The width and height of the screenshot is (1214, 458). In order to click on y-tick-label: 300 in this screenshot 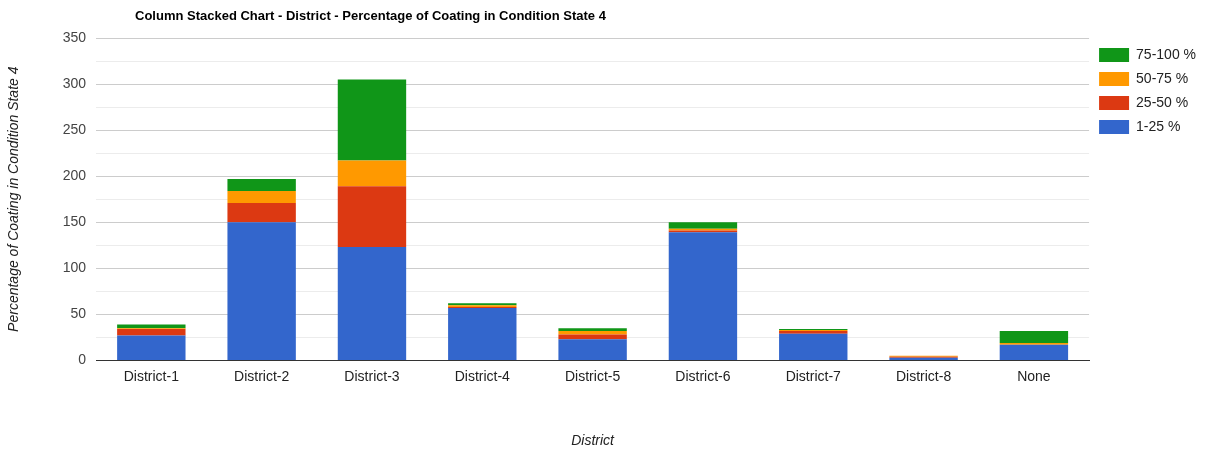, I will do `click(74, 82)`.